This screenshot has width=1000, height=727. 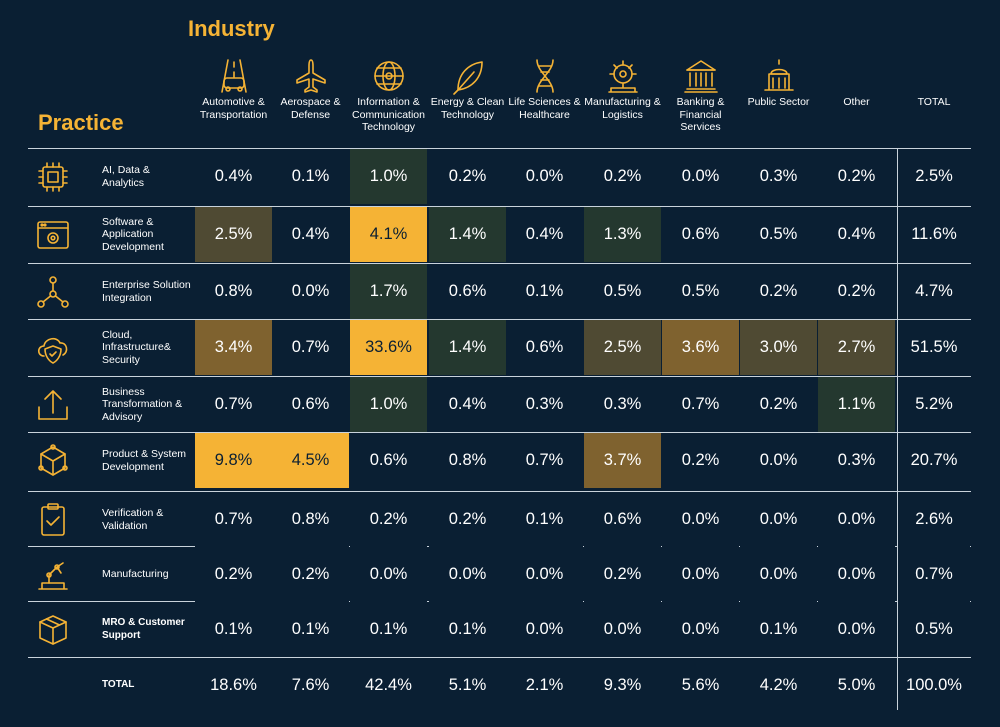 What do you see at coordinates (388, 291) in the screenshot?
I see `heatmap-cell: 1.7%` at bounding box center [388, 291].